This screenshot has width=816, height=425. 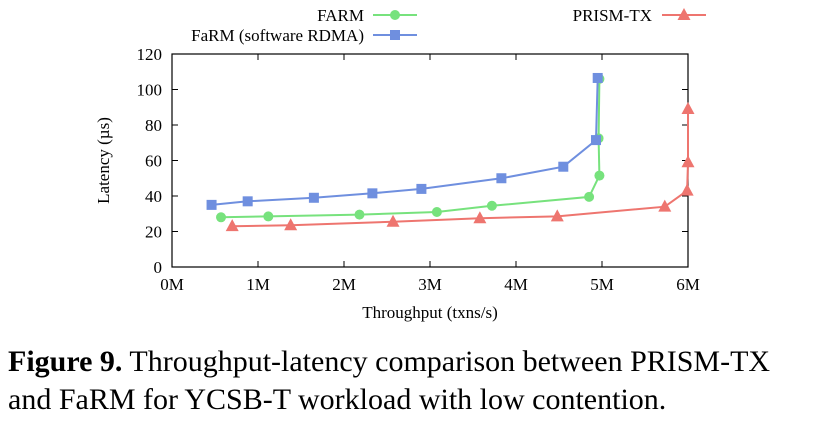 What do you see at coordinates (688, 284) in the screenshot?
I see `x-tick-label: 6M` at bounding box center [688, 284].